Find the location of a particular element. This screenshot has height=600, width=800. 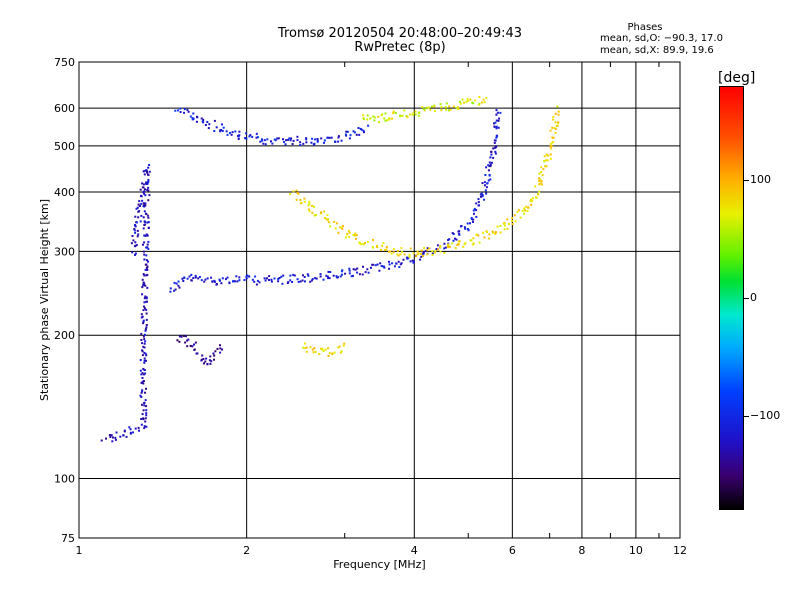

y-tick-label: 750 is located at coordinates (64, 62).